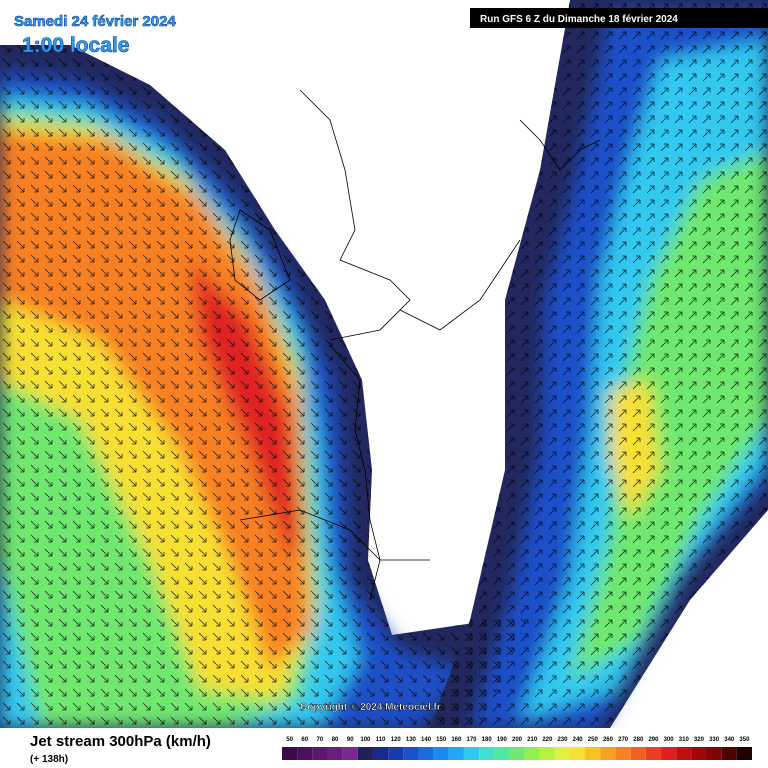 This screenshot has width=768, height=768. Describe the element at coordinates (593, 740) in the screenshot. I see `legend-label: 250` at that location.